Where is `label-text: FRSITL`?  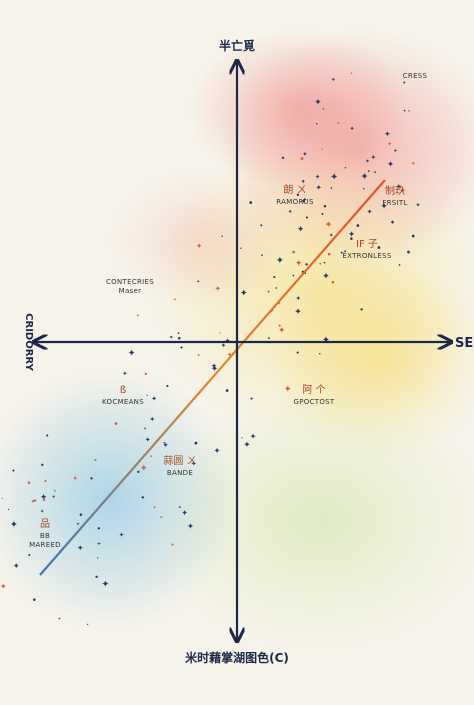
label-text: FRSITL is located at coordinates (394, 203).